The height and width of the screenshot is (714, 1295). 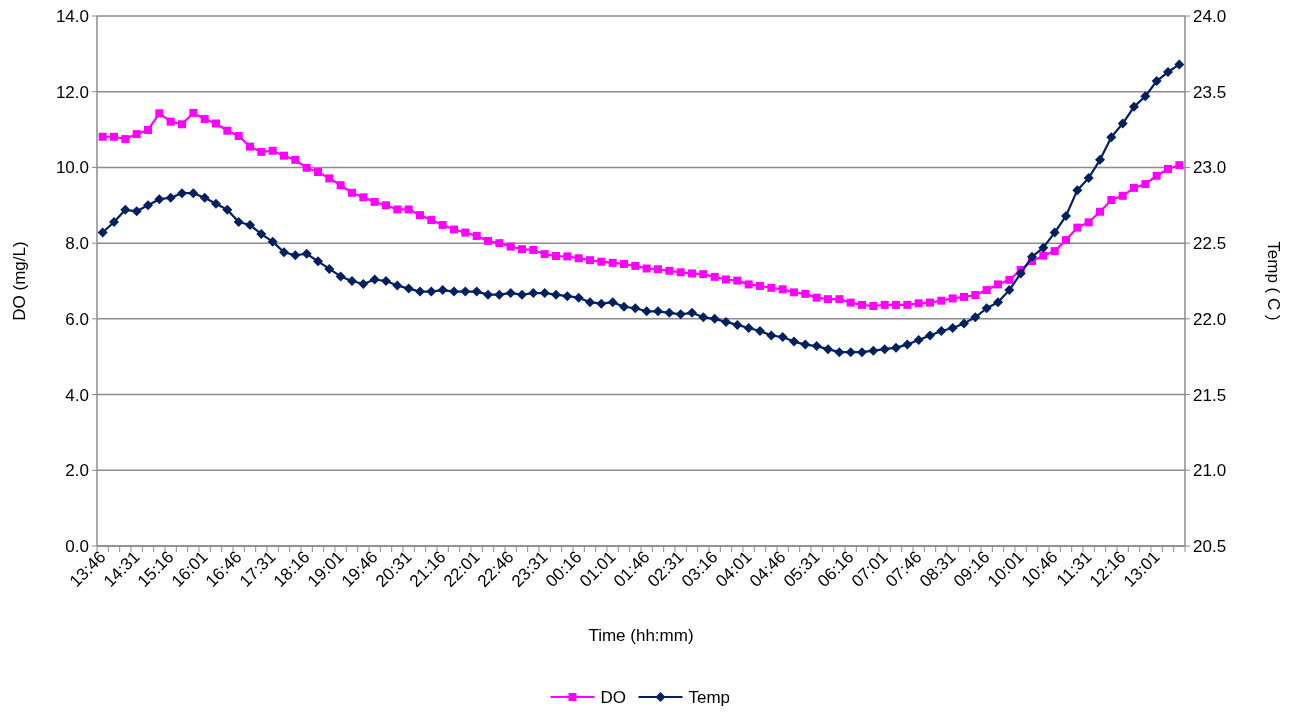 What do you see at coordinates (19, 281) in the screenshot?
I see `y-axis-title: DO (mg/L)` at bounding box center [19, 281].